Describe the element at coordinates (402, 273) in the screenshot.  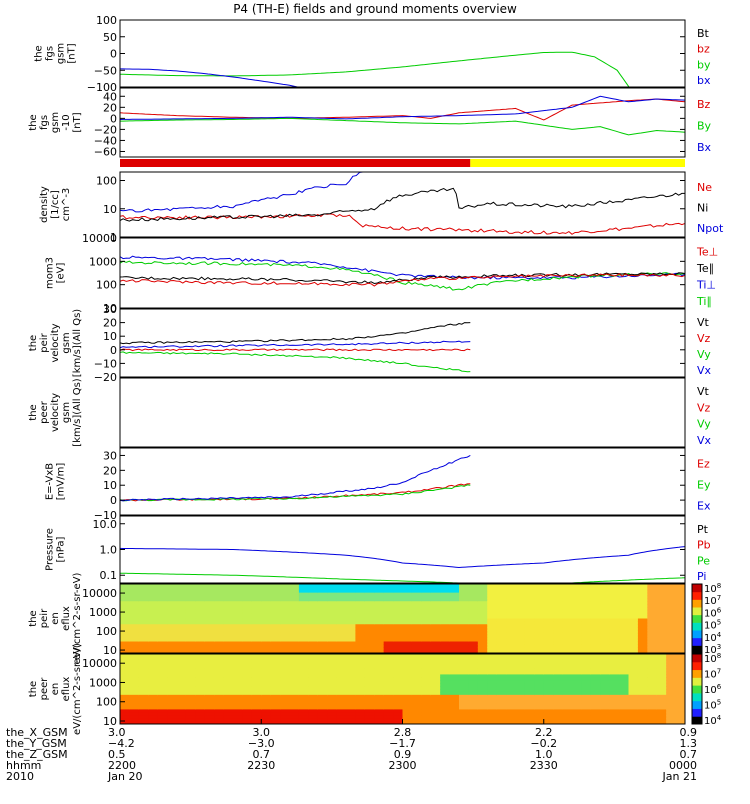
I see `panel-frame` at that location.